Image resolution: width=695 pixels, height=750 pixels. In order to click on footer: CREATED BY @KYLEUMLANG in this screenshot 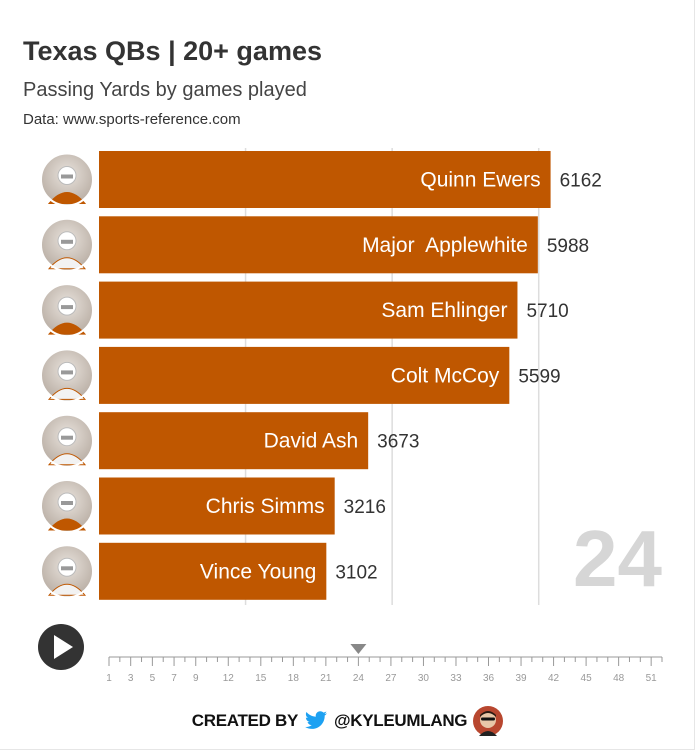, I will do `click(347, 721)`.